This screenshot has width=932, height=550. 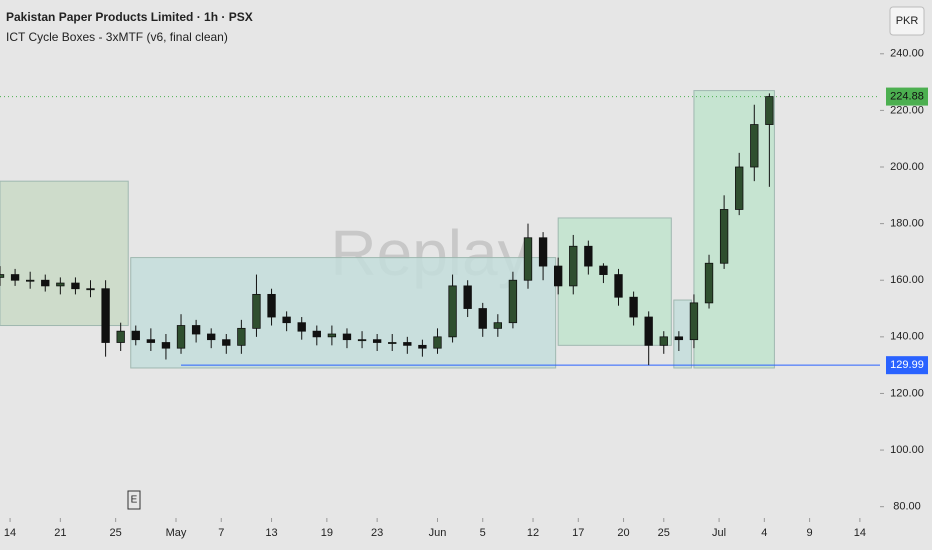 I want to click on x-tick-label: 23, so click(x=377, y=533).